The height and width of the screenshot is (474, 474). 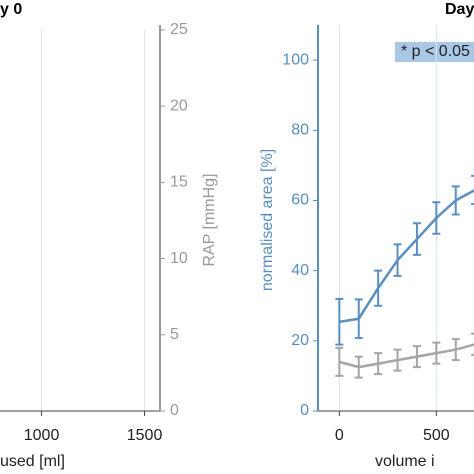 What do you see at coordinates (179, 258) in the screenshot?
I see `y2-tick-label: 10` at bounding box center [179, 258].